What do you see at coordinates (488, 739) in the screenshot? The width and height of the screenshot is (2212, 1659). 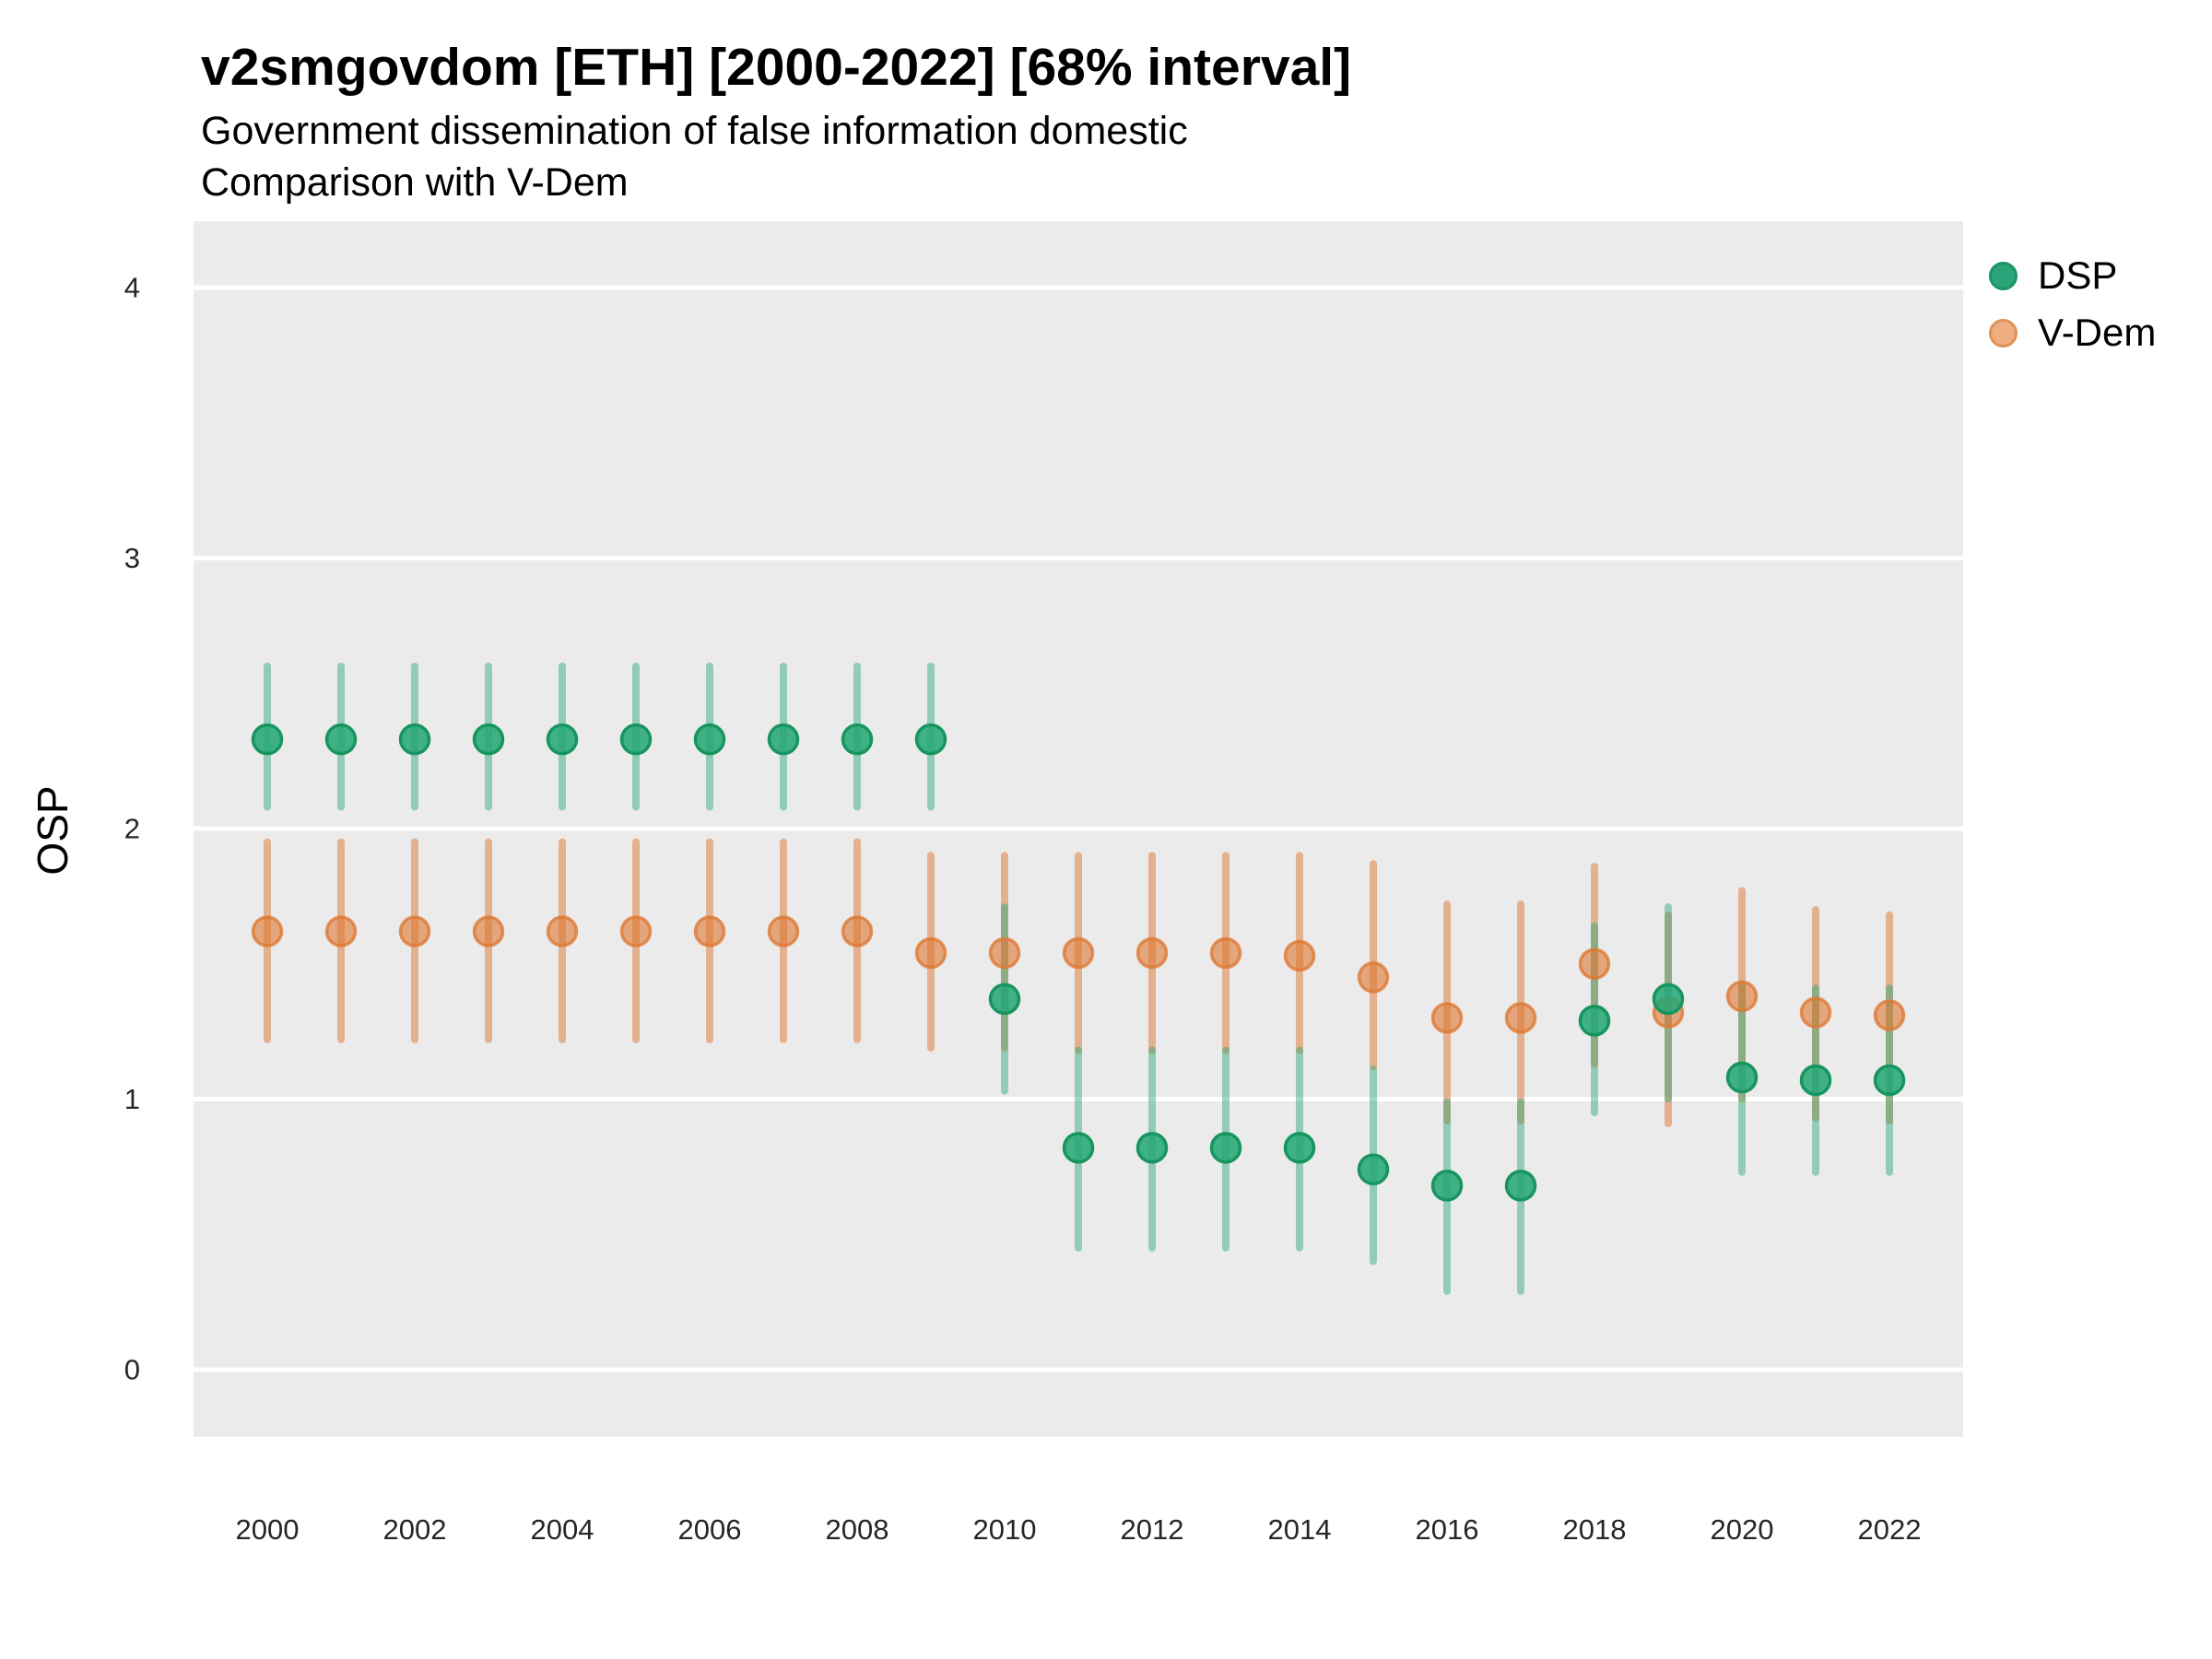 I see `dsp-point-2003` at bounding box center [488, 739].